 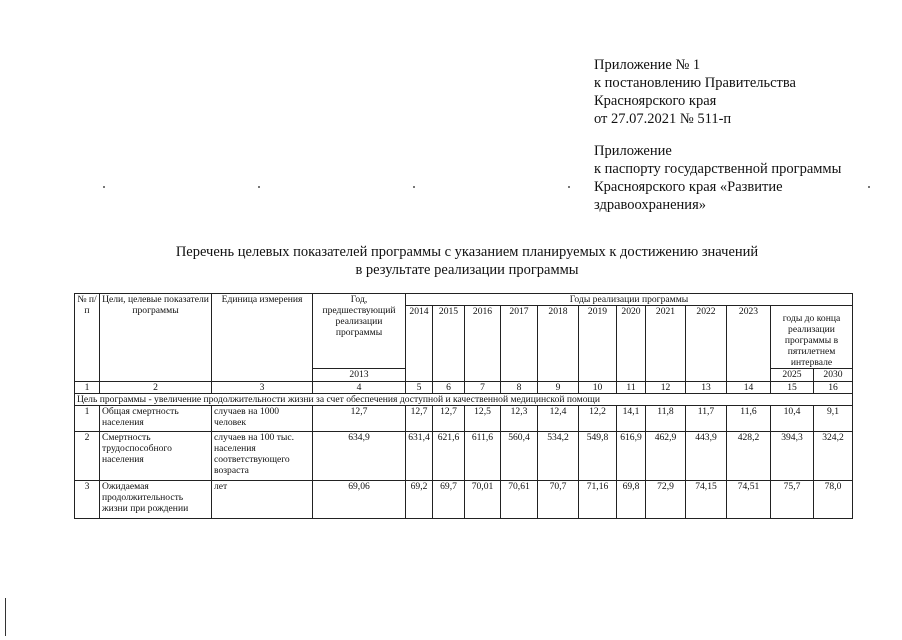 What do you see at coordinates (558, 499) in the screenshot?
I see `indicator-value: 70,7` at bounding box center [558, 499].